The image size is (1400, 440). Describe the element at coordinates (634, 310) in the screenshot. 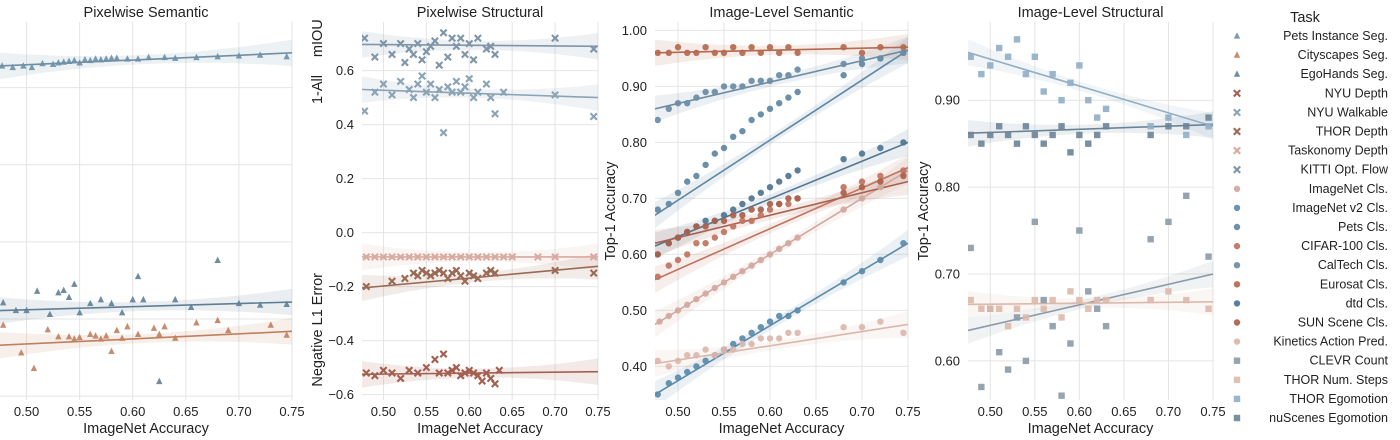

I see `y-tick-label: 0.50` at that location.